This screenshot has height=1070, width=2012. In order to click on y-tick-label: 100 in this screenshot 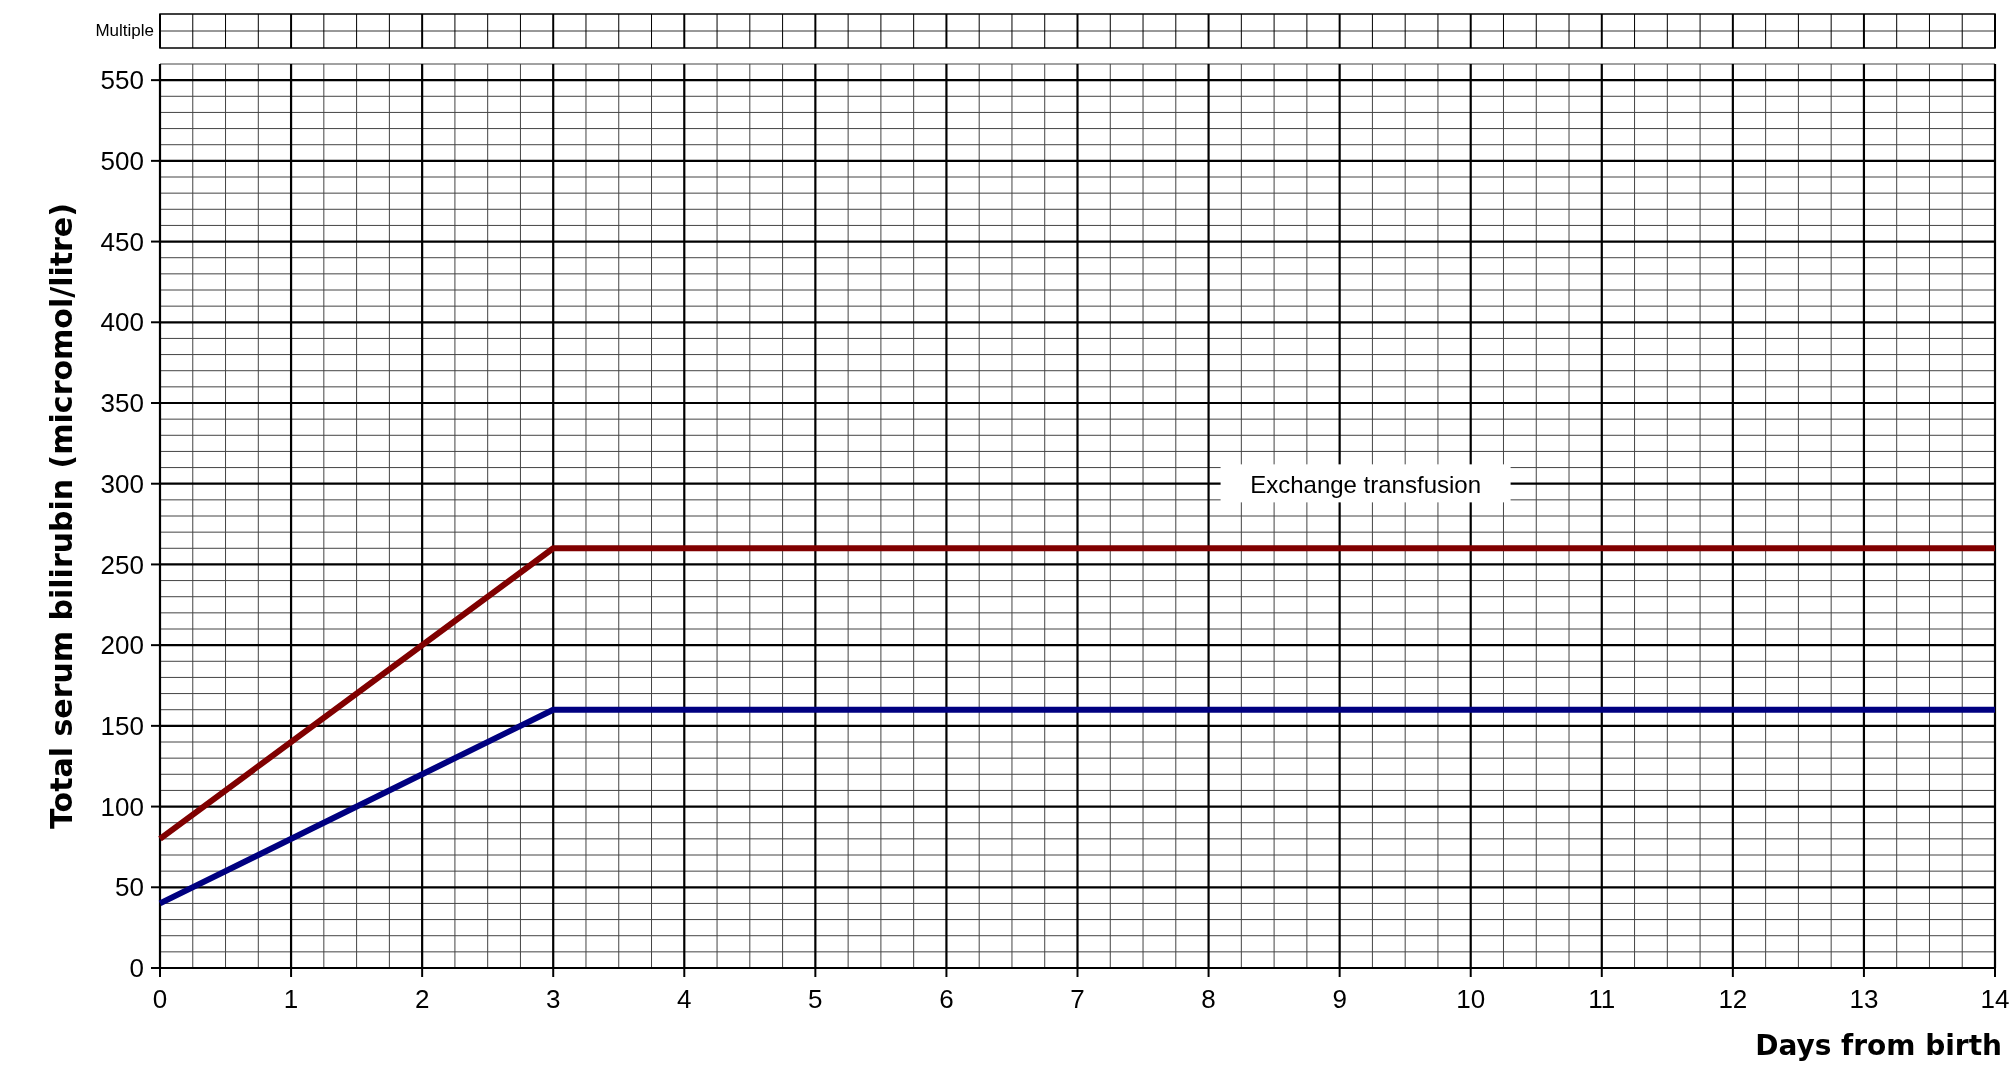, I will do `click(122, 806)`.